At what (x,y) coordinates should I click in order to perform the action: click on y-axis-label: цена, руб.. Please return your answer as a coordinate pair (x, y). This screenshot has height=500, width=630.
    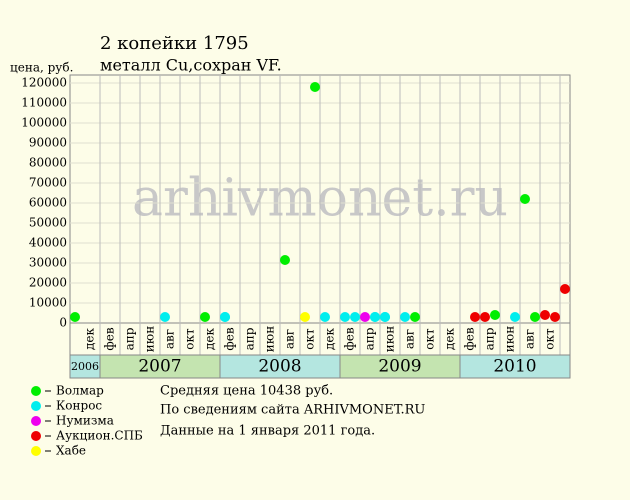
    Looking at the image, I should click on (41, 68).